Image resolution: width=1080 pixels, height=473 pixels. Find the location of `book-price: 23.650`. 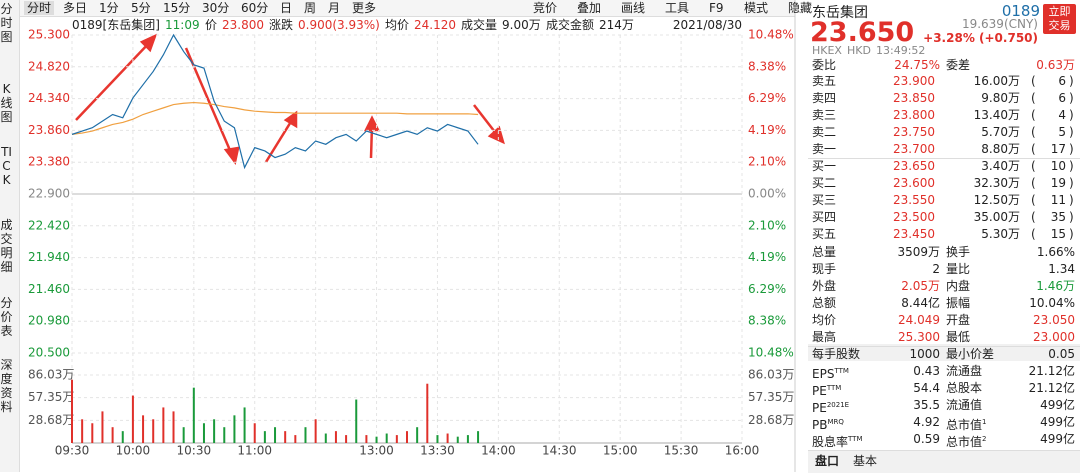

book-price: 23.650 is located at coordinates (914, 166).